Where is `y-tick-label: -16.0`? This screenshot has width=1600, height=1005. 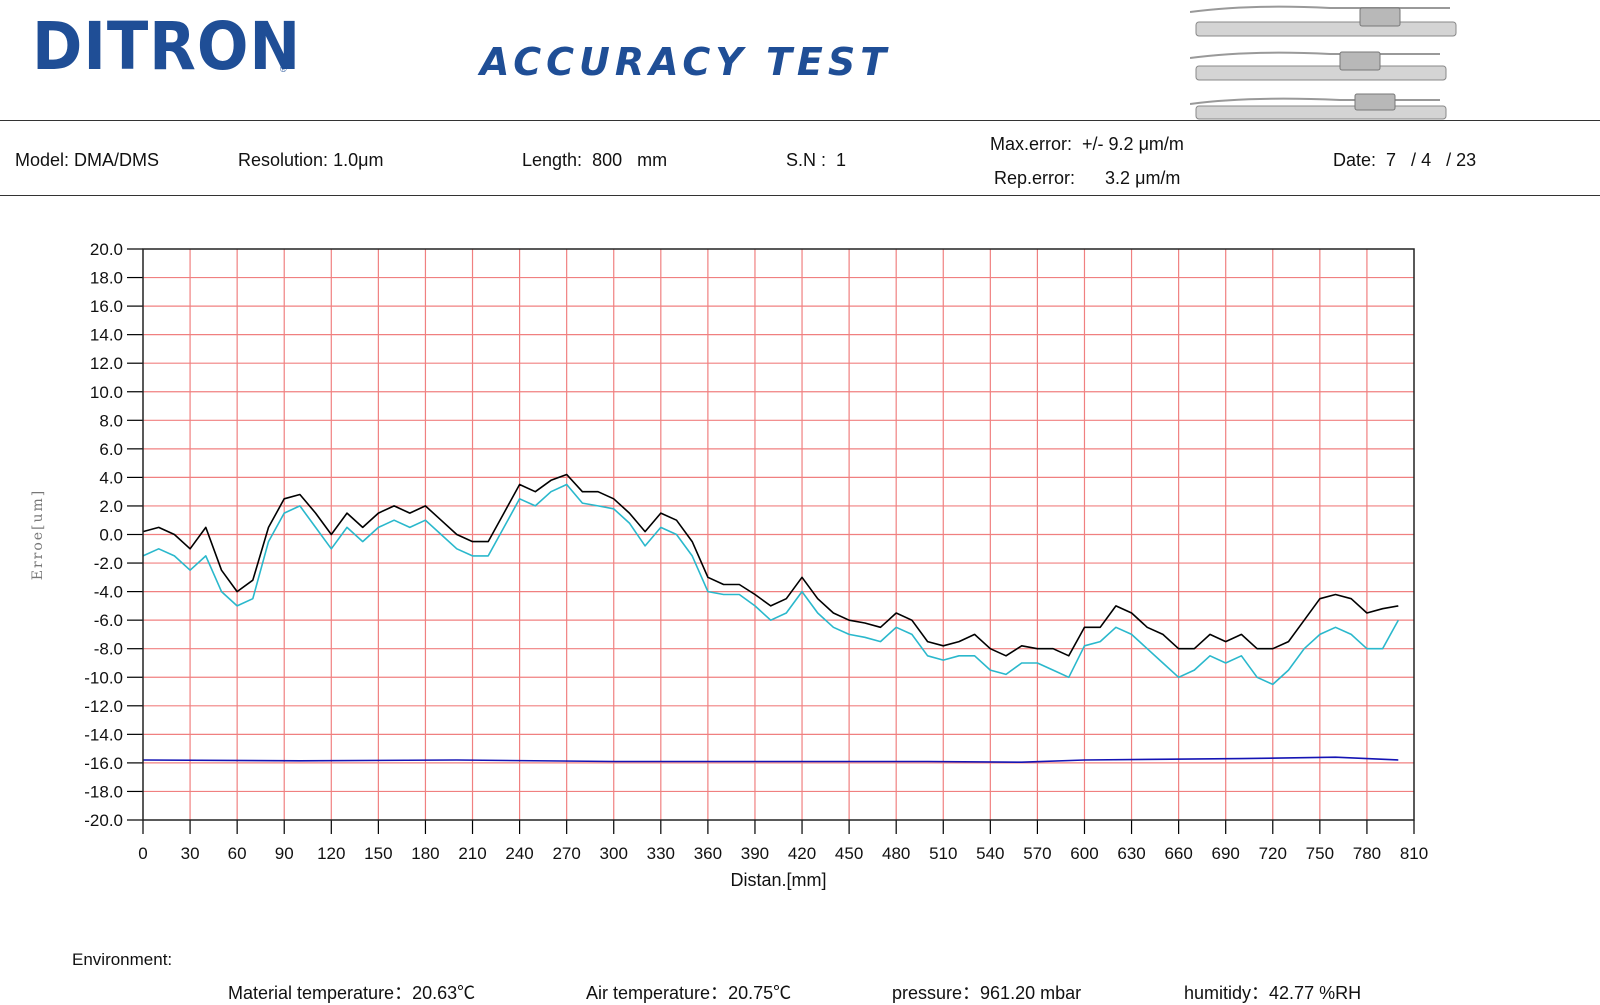 y-tick-label: -16.0 is located at coordinates (103, 763).